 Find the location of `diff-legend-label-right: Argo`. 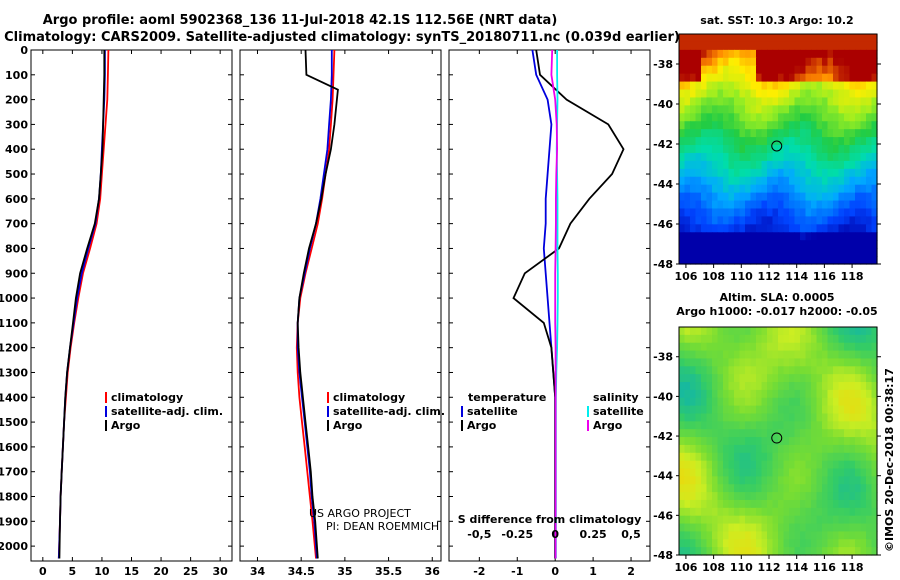

diff-legend-label-right: Argo is located at coordinates (608, 425).